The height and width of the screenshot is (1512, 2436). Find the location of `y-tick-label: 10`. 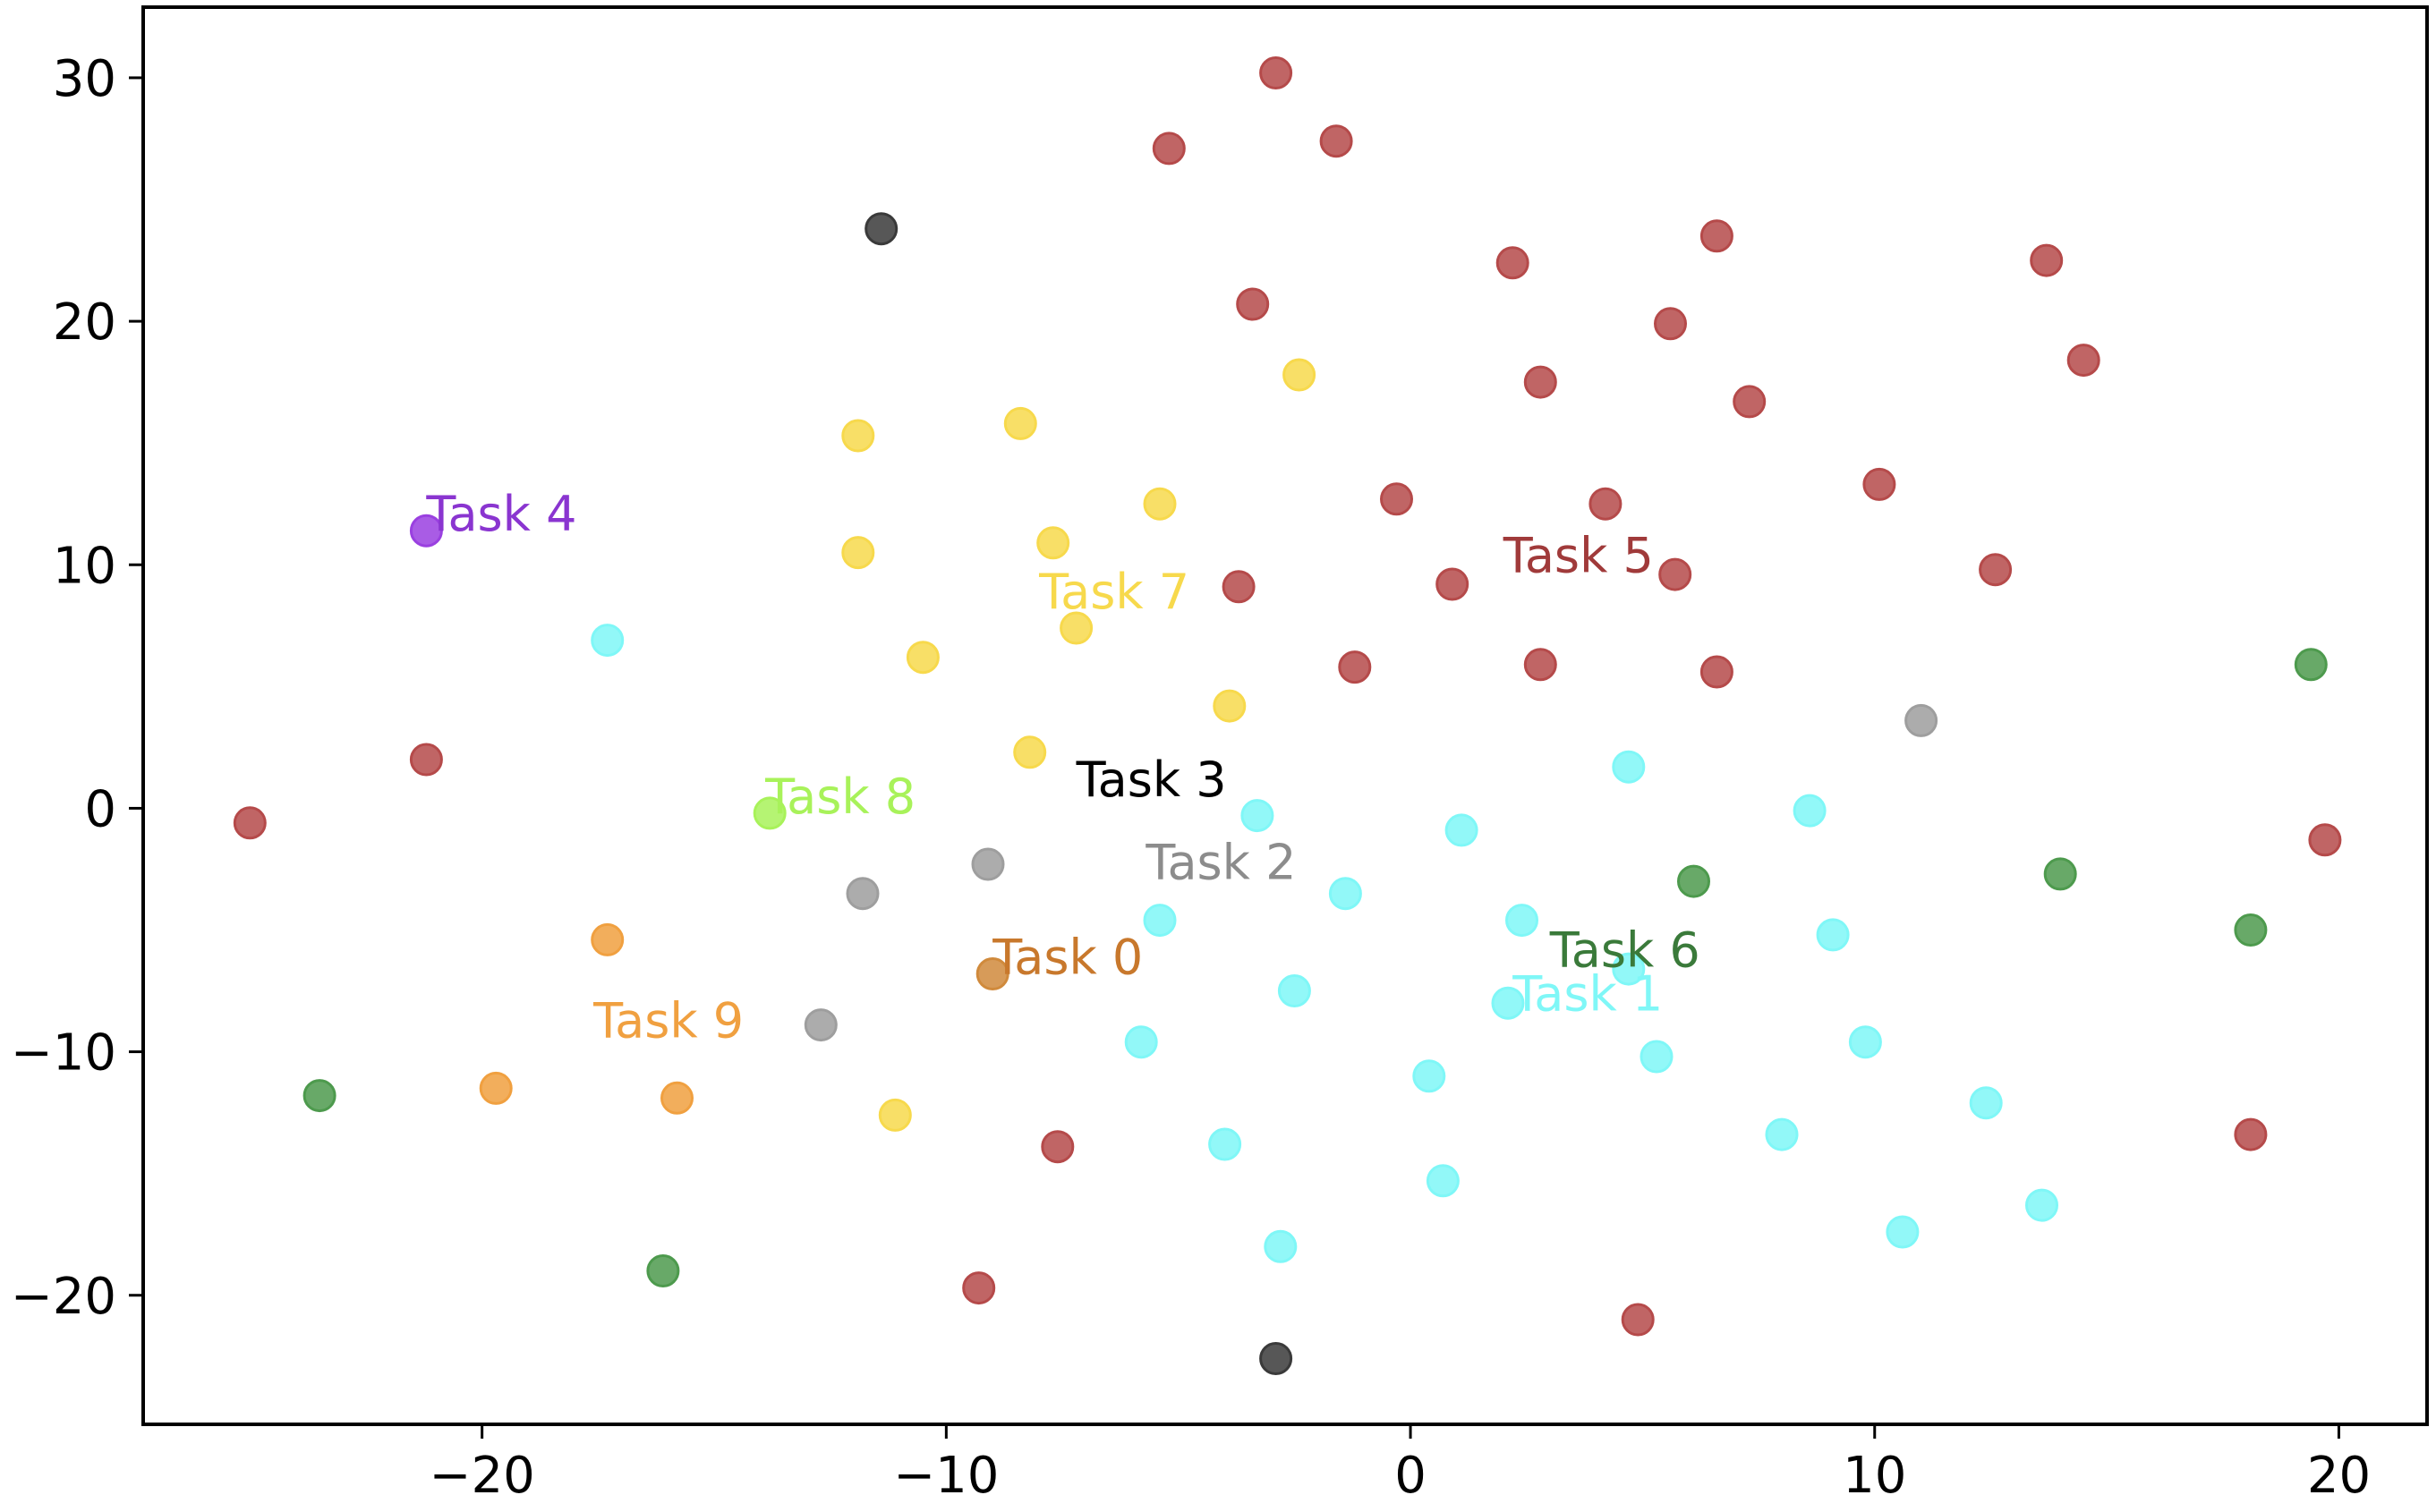

y-tick-label: 10 is located at coordinates (84, 566).